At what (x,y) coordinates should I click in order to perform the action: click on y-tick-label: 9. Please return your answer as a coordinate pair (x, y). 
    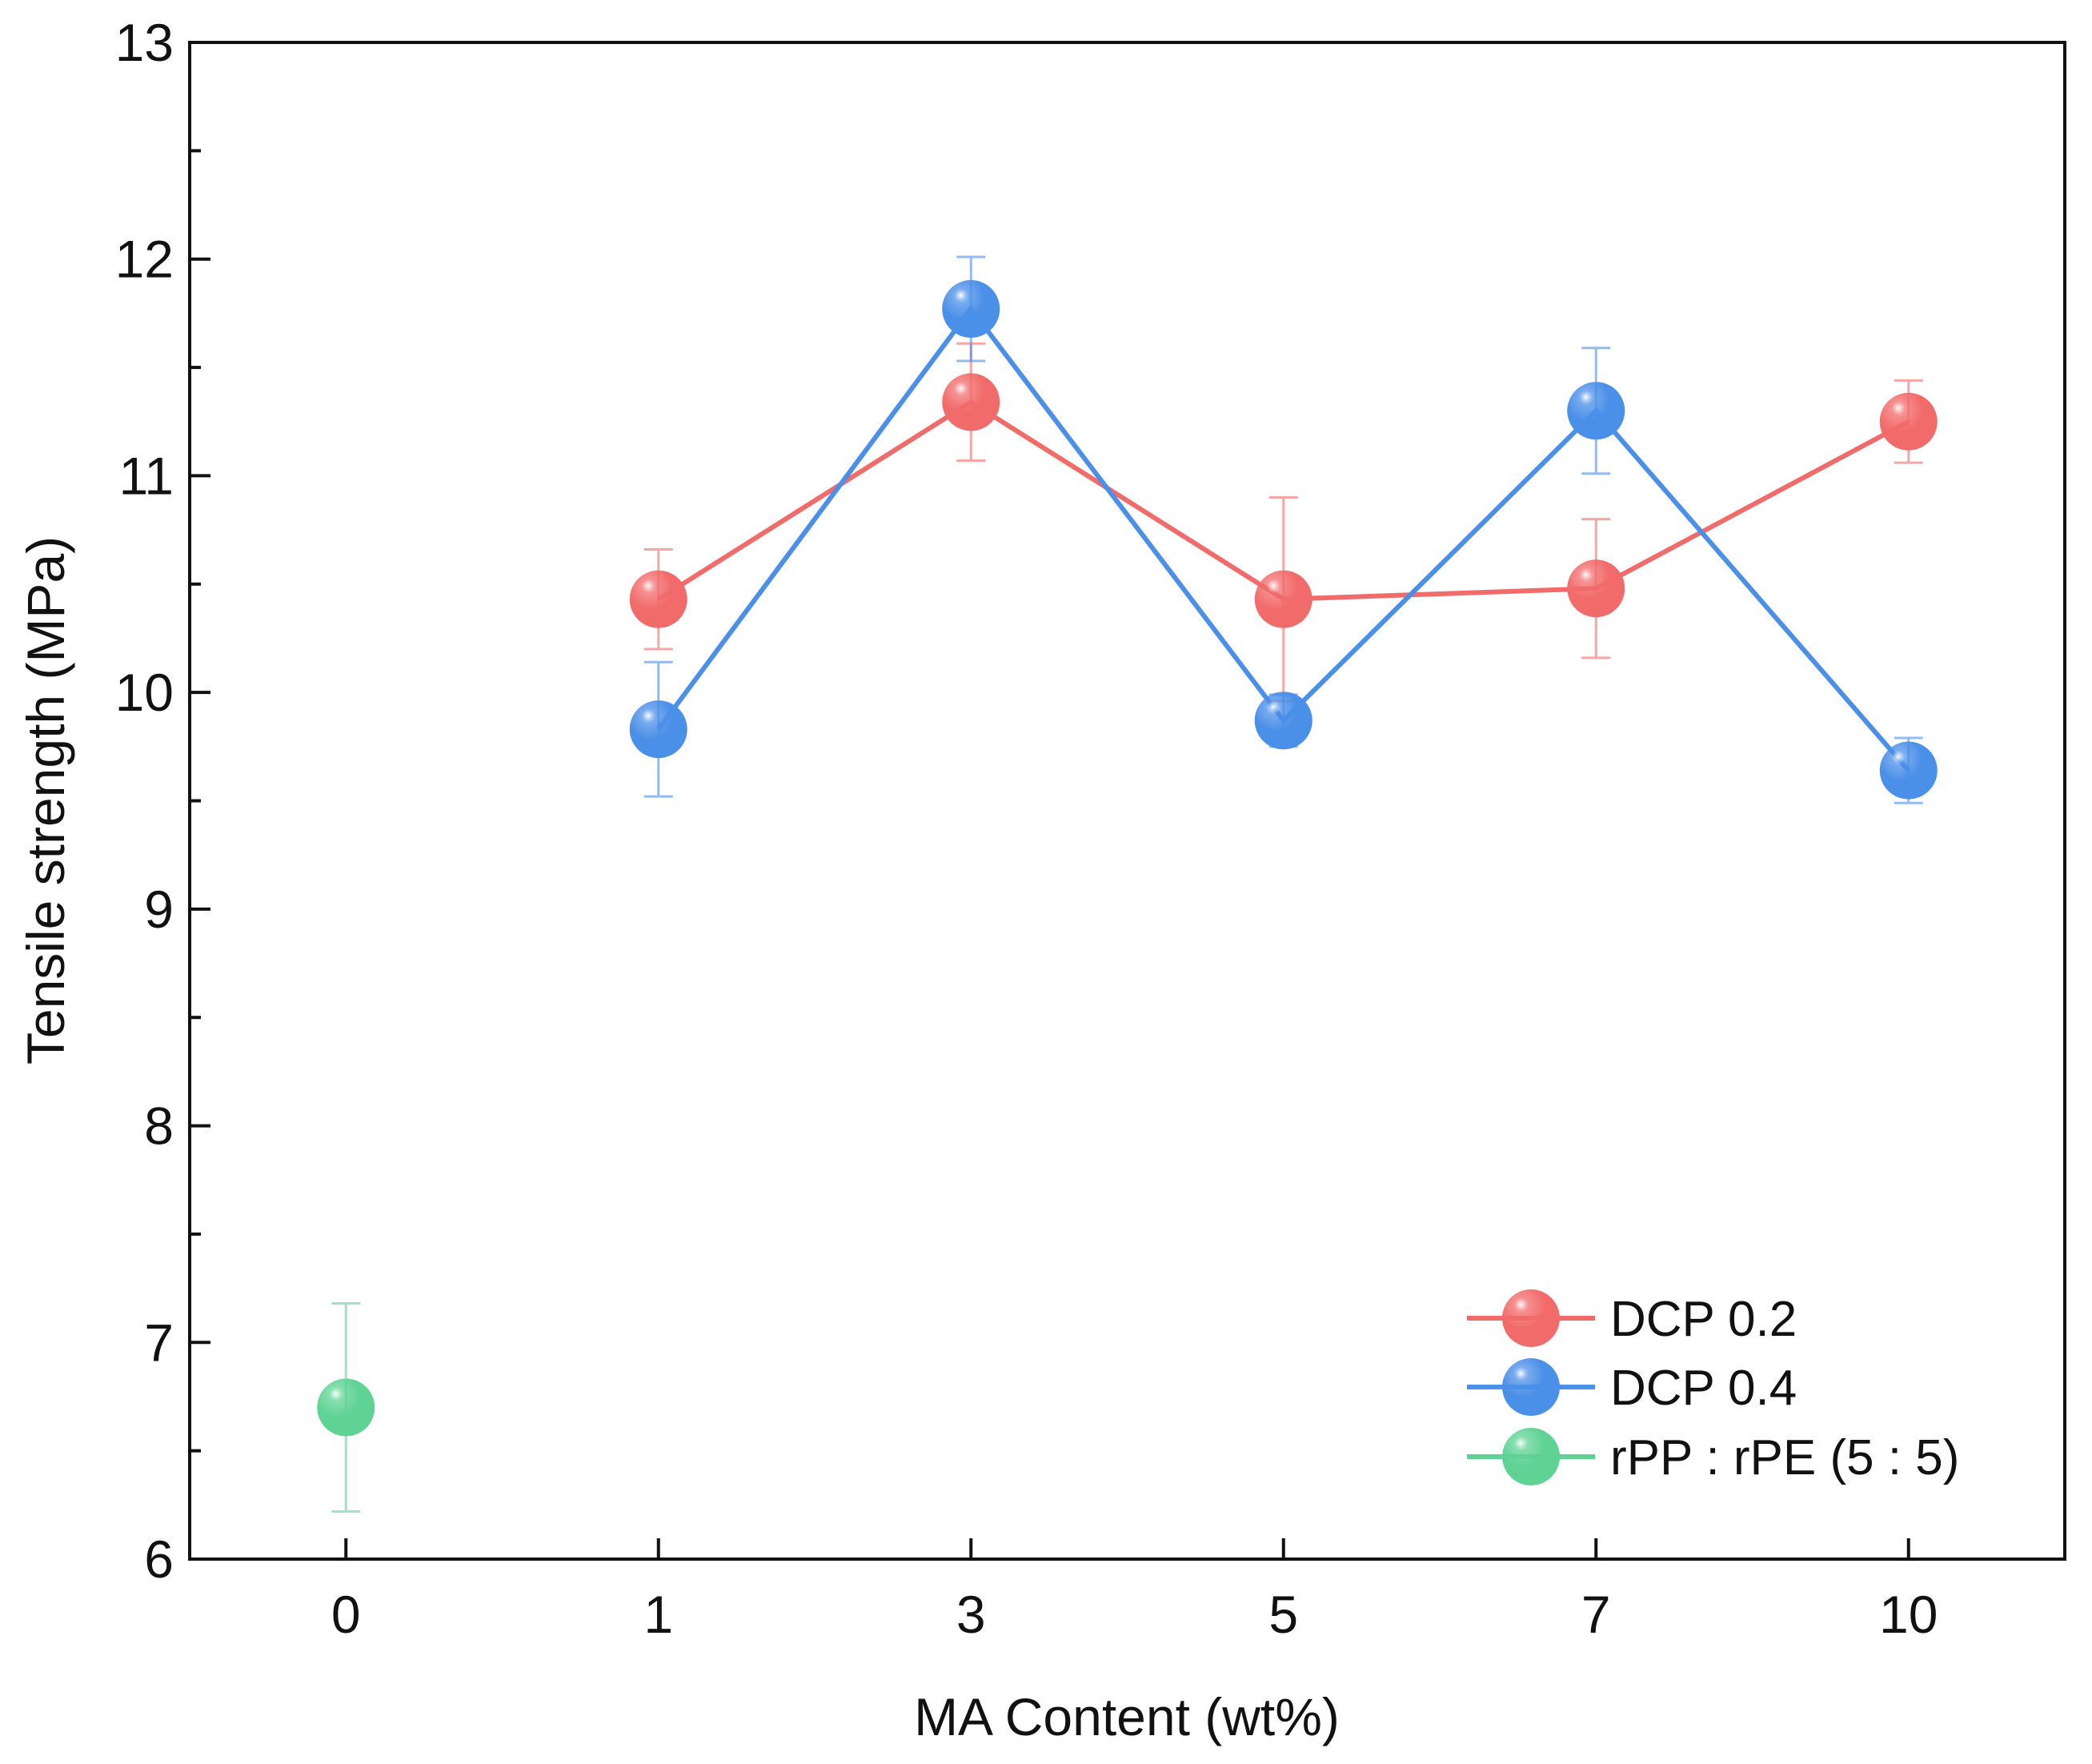
    Looking at the image, I should click on (159, 909).